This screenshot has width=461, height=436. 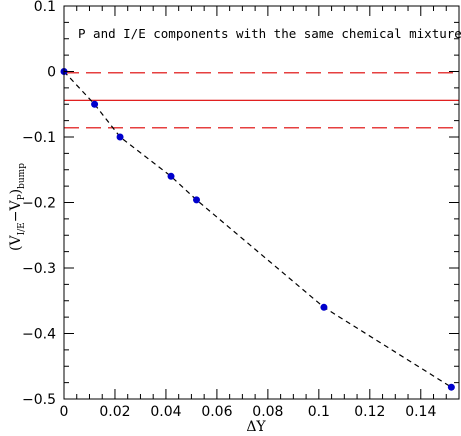 What do you see at coordinates (22, 228) in the screenshot?
I see `y-label-sub-ie: I/E` at bounding box center [22, 228].